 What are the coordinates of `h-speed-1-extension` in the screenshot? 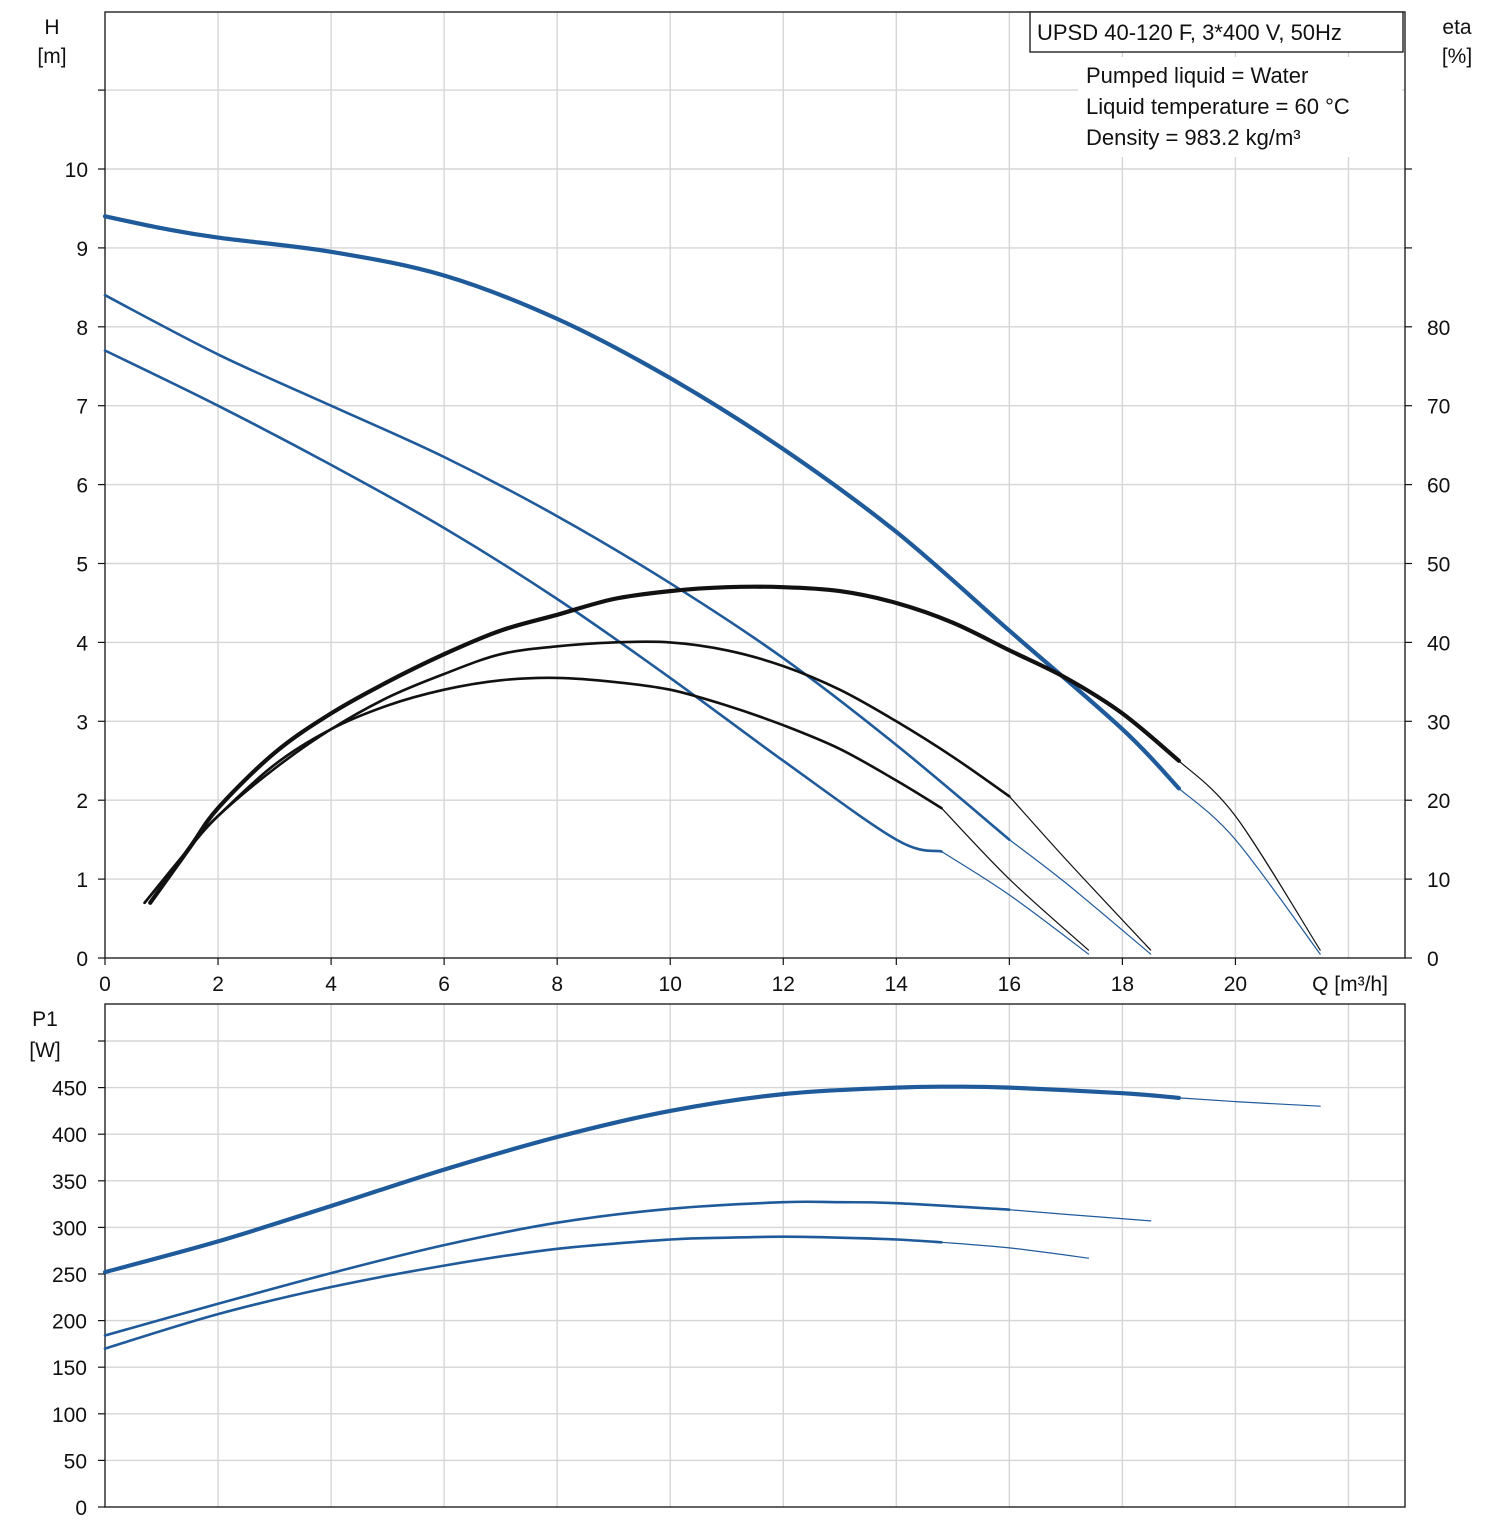 It's located at (1015, 902).